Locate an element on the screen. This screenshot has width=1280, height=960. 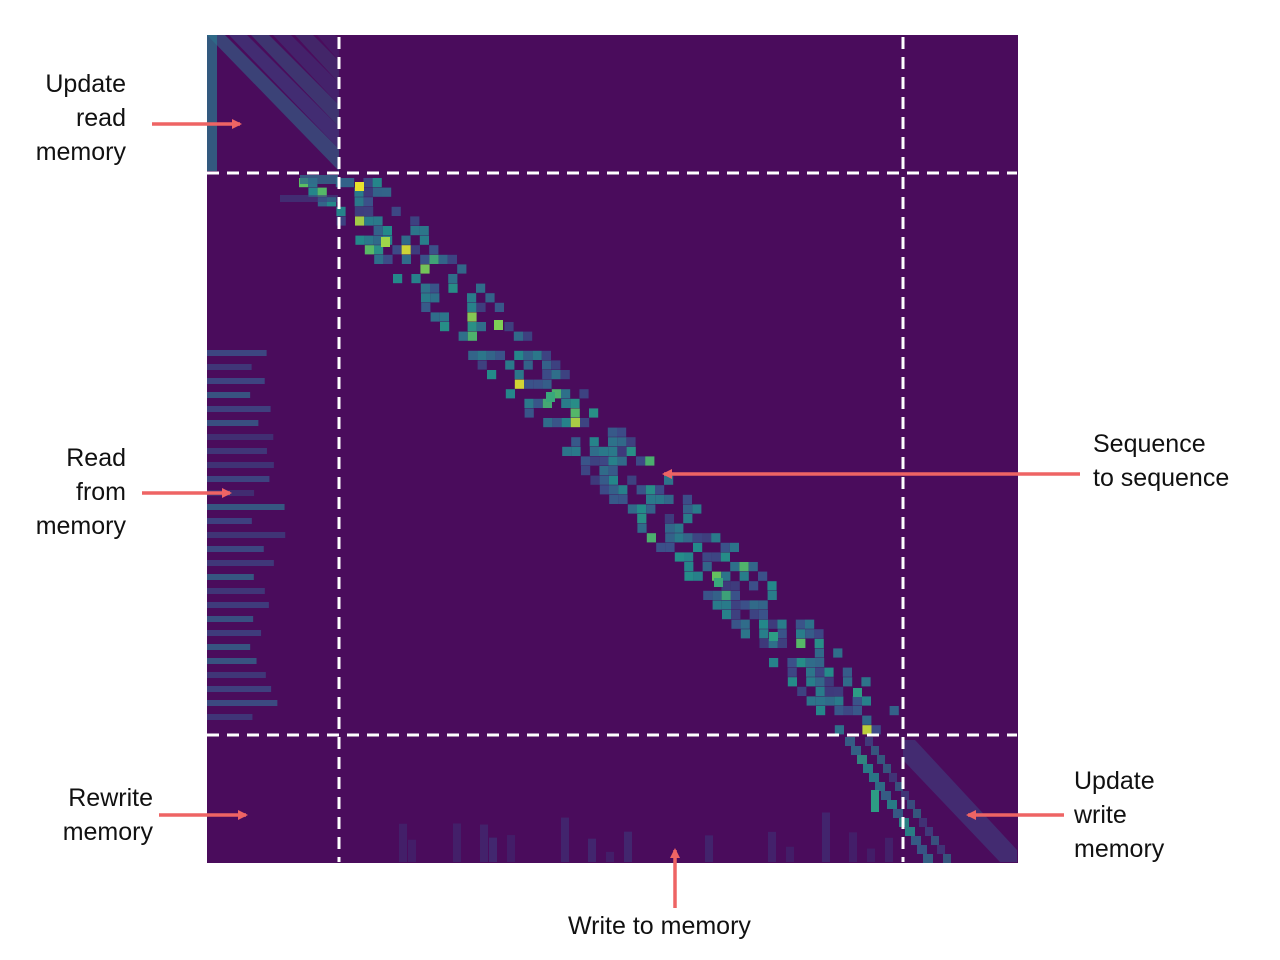
label-line: Read is located at coordinates (96, 458).